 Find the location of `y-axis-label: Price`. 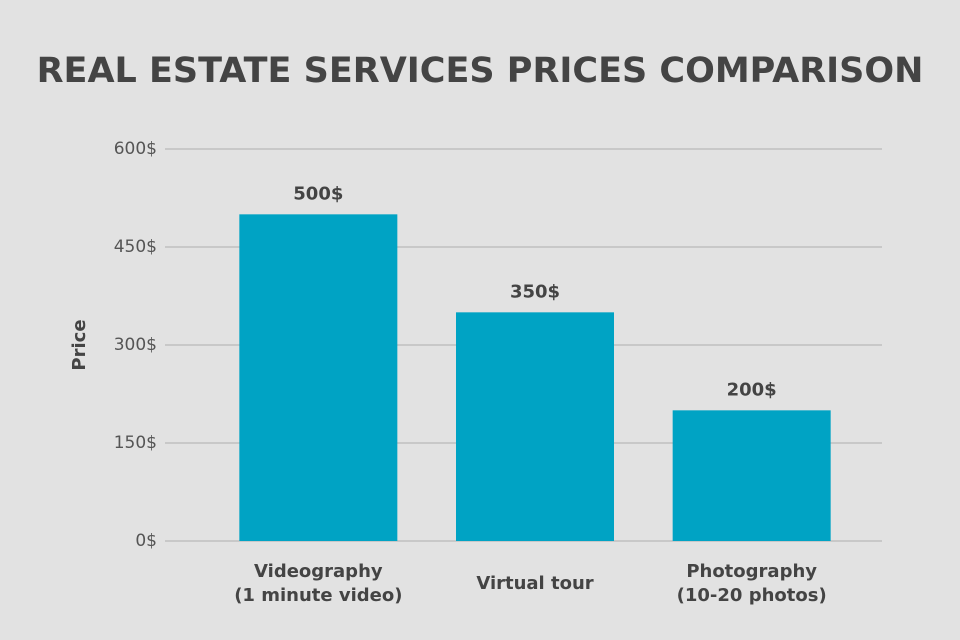

y-axis-label: Price is located at coordinates (79, 344).